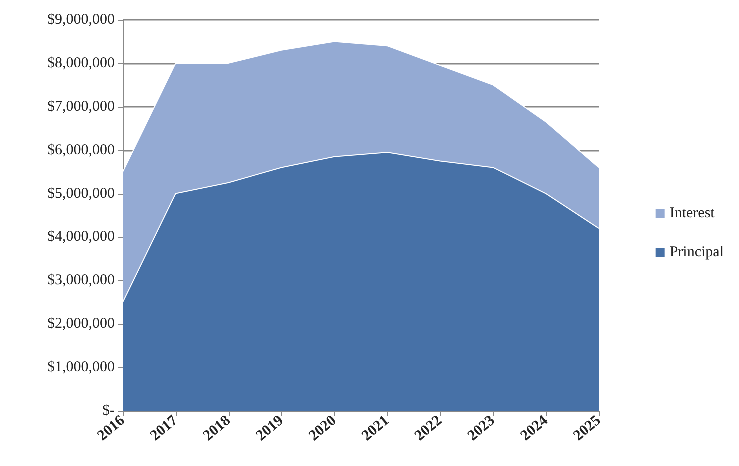 The width and height of the screenshot is (739, 466). Describe the element at coordinates (81, 194) in the screenshot. I see `y-tick-label: $5,000,000` at that location.